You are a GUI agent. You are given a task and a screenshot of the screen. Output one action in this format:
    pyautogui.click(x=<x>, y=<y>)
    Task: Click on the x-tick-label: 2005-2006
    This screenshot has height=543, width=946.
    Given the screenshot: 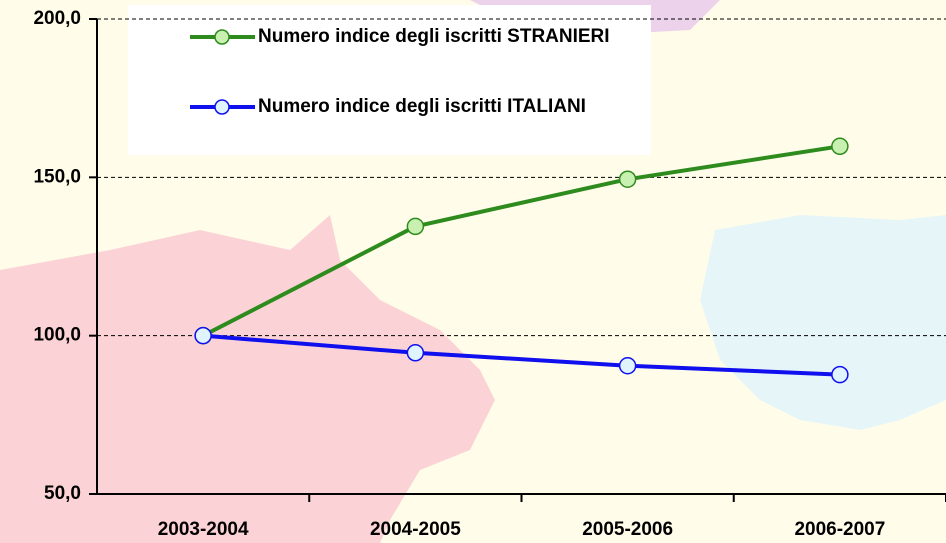 What is the action you would take?
    pyautogui.click(x=627, y=529)
    